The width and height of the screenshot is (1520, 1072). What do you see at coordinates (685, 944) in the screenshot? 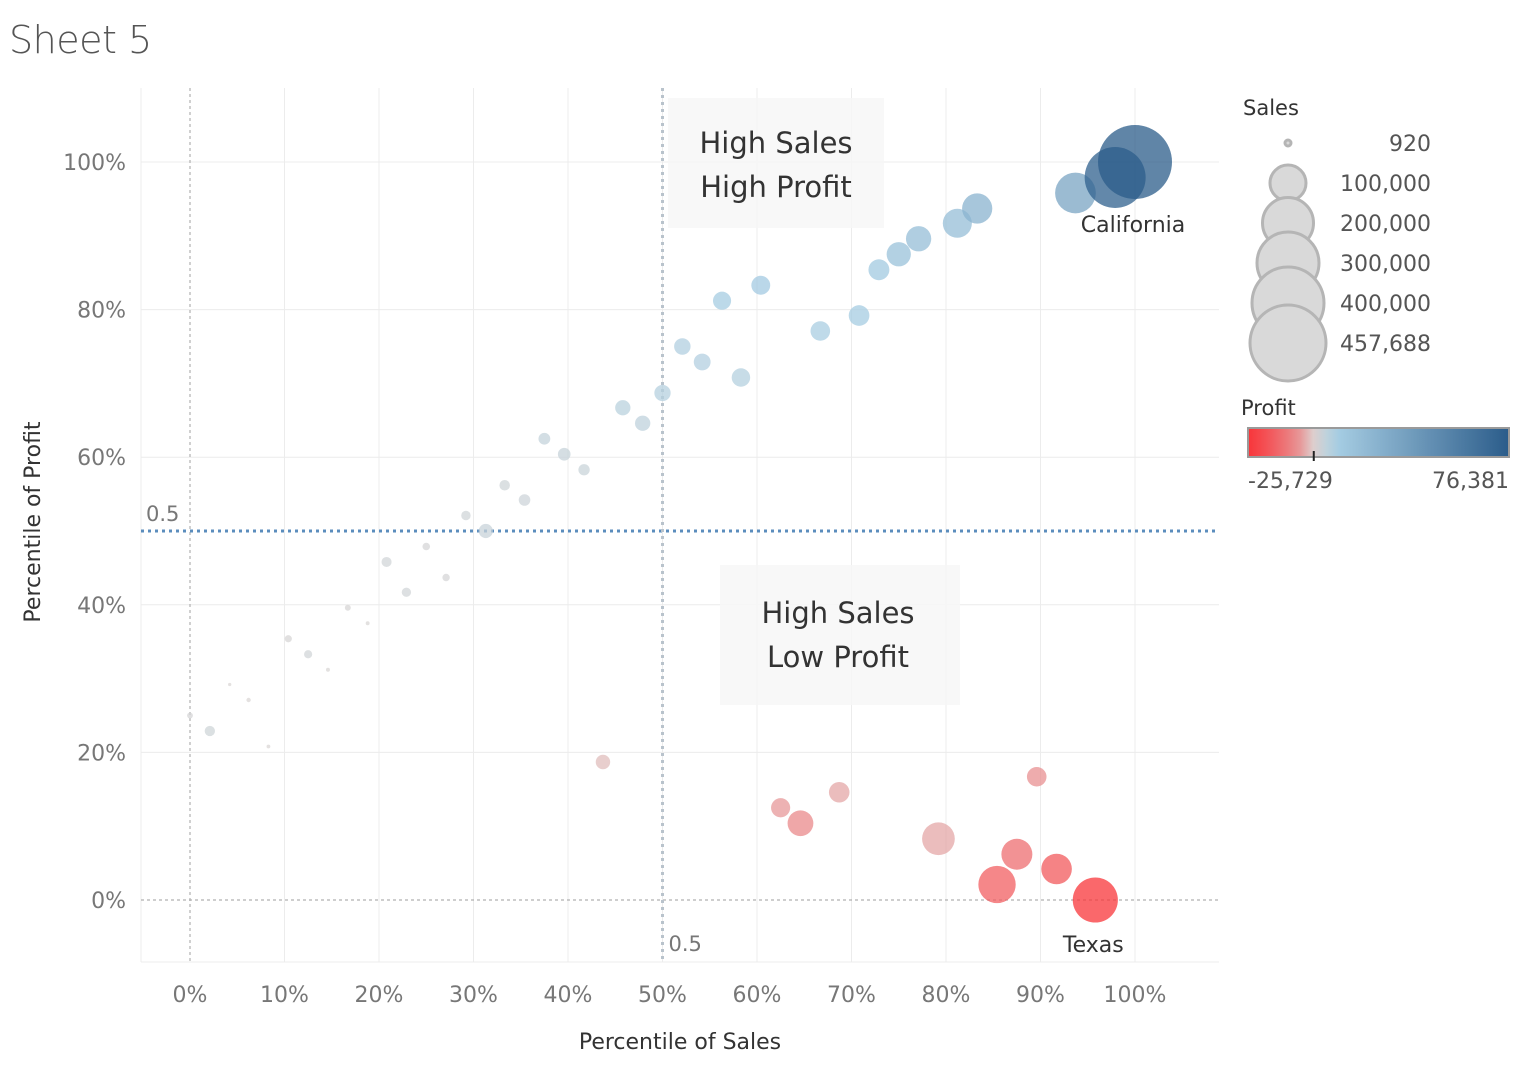
I see `sales-reference-label: 0.5` at bounding box center [685, 944].